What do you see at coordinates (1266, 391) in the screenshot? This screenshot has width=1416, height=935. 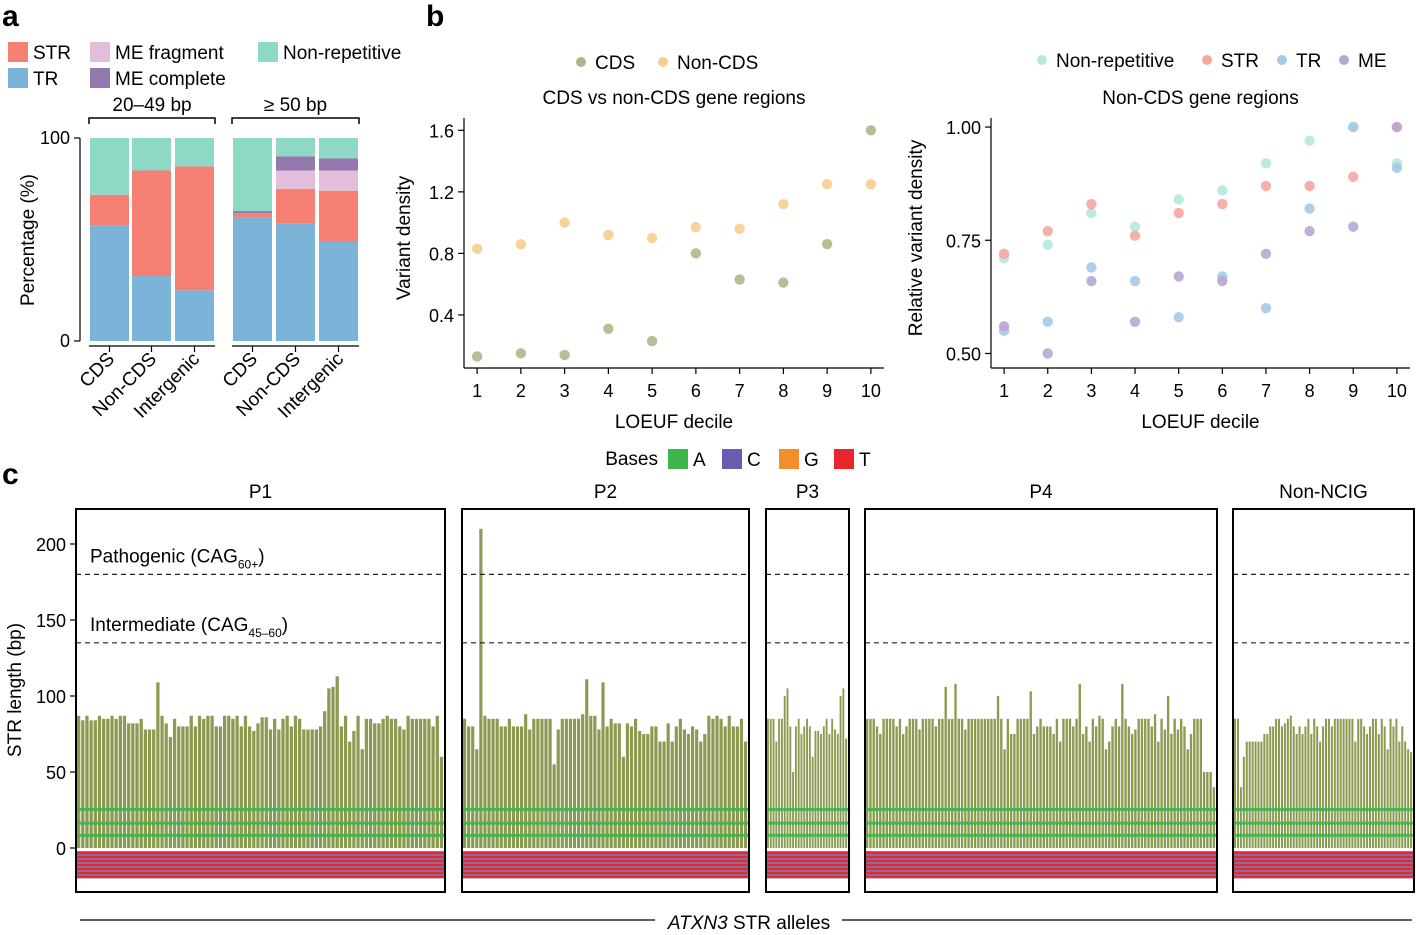 I see `x-tick-label: 7` at bounding box center [1266, 391].